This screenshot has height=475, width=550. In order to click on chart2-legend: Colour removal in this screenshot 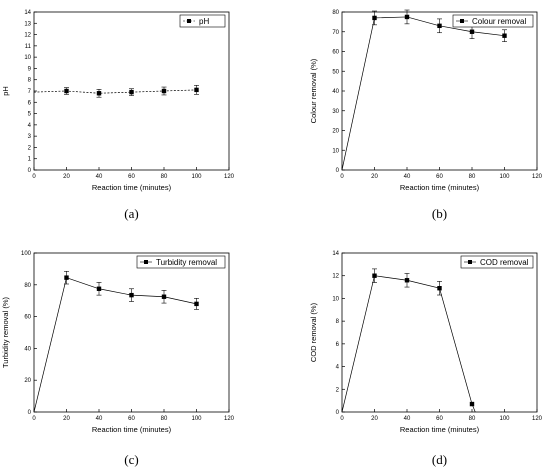, I will do `click(493, 21)`.